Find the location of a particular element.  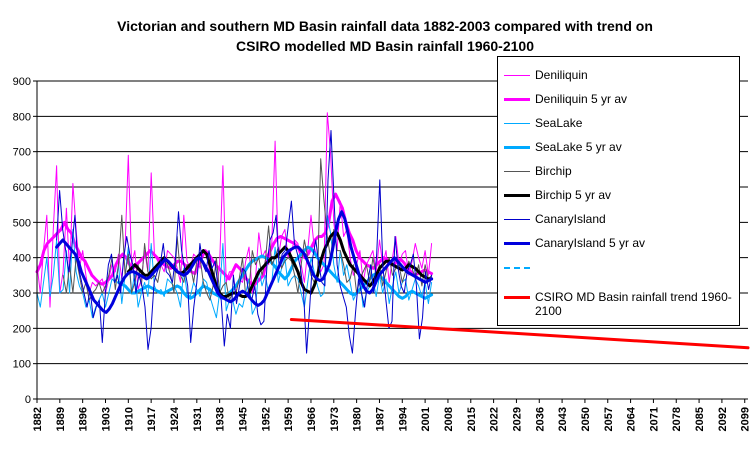

y-tick-label: 600 is located at coordinates (22, 188).